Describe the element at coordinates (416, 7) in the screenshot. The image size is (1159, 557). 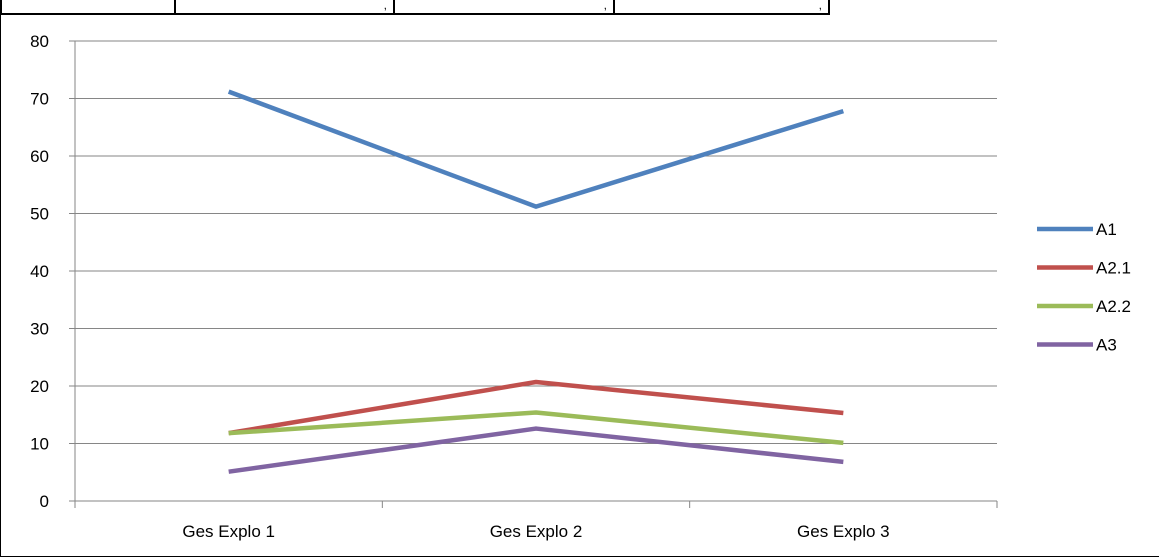
I see `table-strip: , , ,` at that location.